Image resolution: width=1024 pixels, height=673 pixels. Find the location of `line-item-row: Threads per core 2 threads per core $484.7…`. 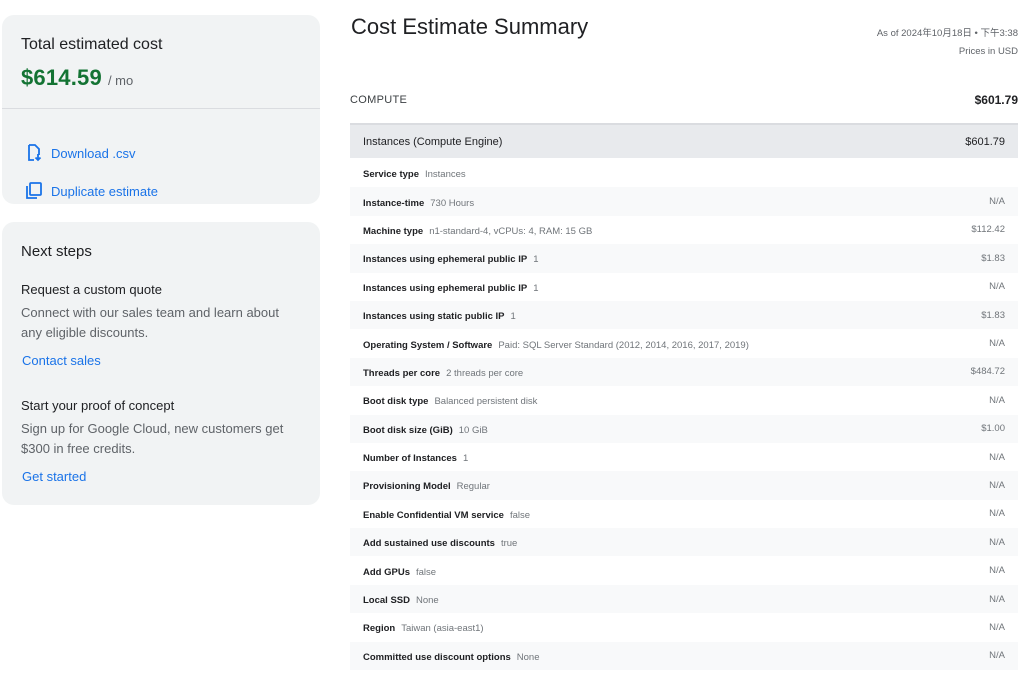

line-item-row: Threads per core 2 threads per core $484.7… is located at coordinates (684, 372).